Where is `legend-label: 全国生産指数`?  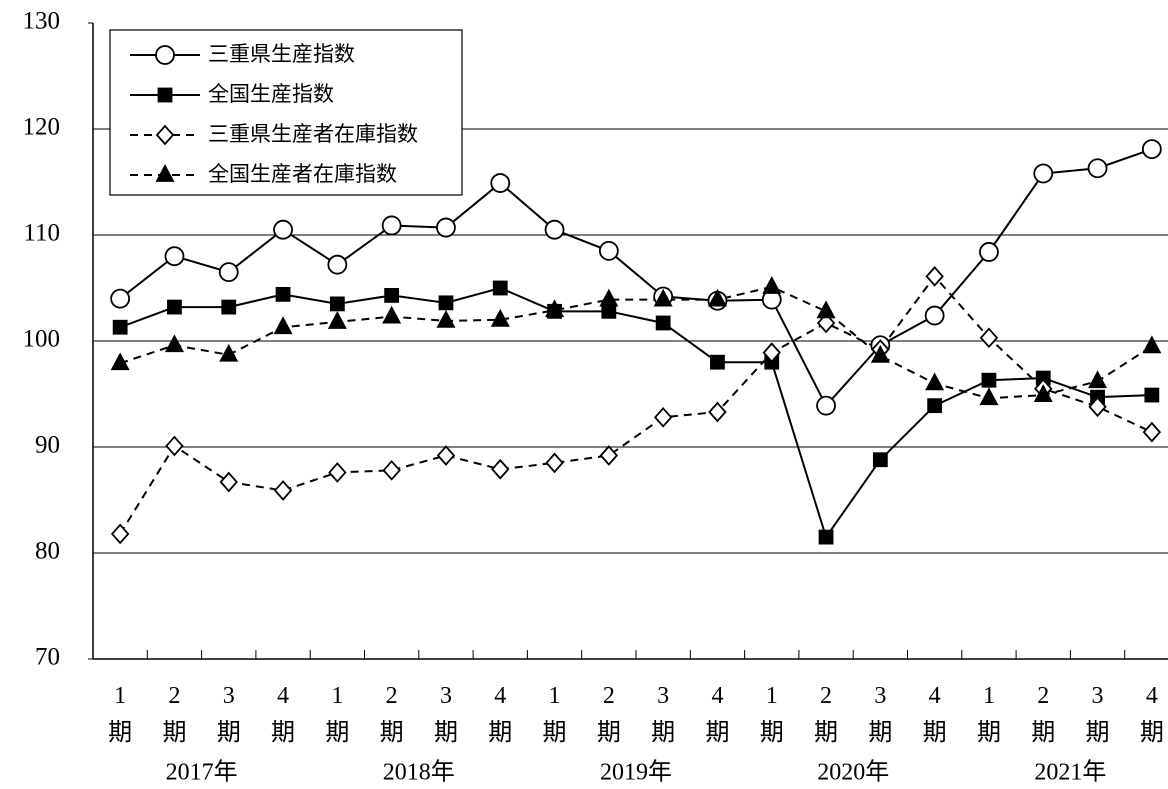 legend-label: 全国生産指数 is located at coordinates (271, 94).